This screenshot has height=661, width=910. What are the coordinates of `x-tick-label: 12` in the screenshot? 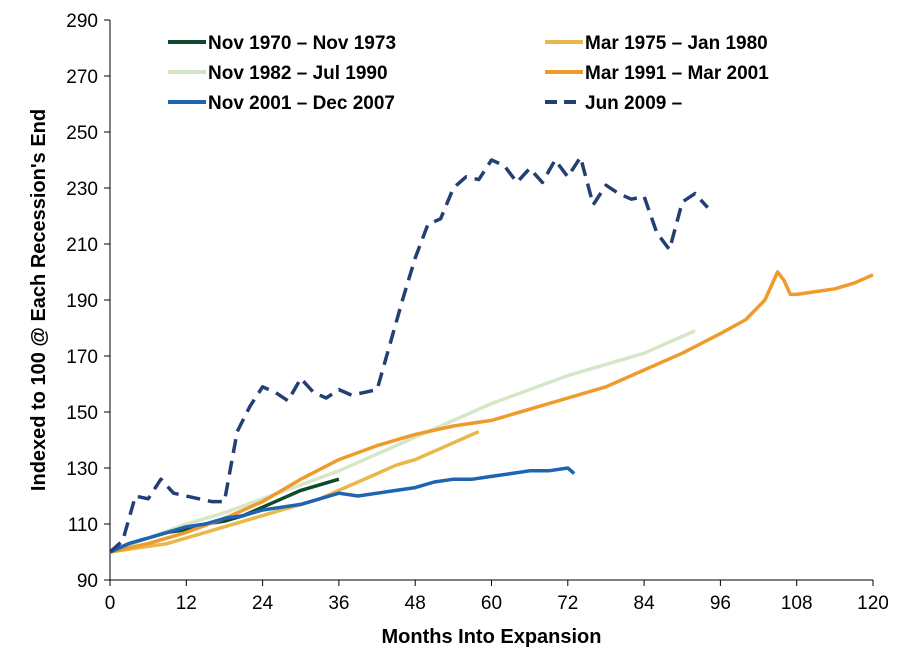 It's located at (186, 603).